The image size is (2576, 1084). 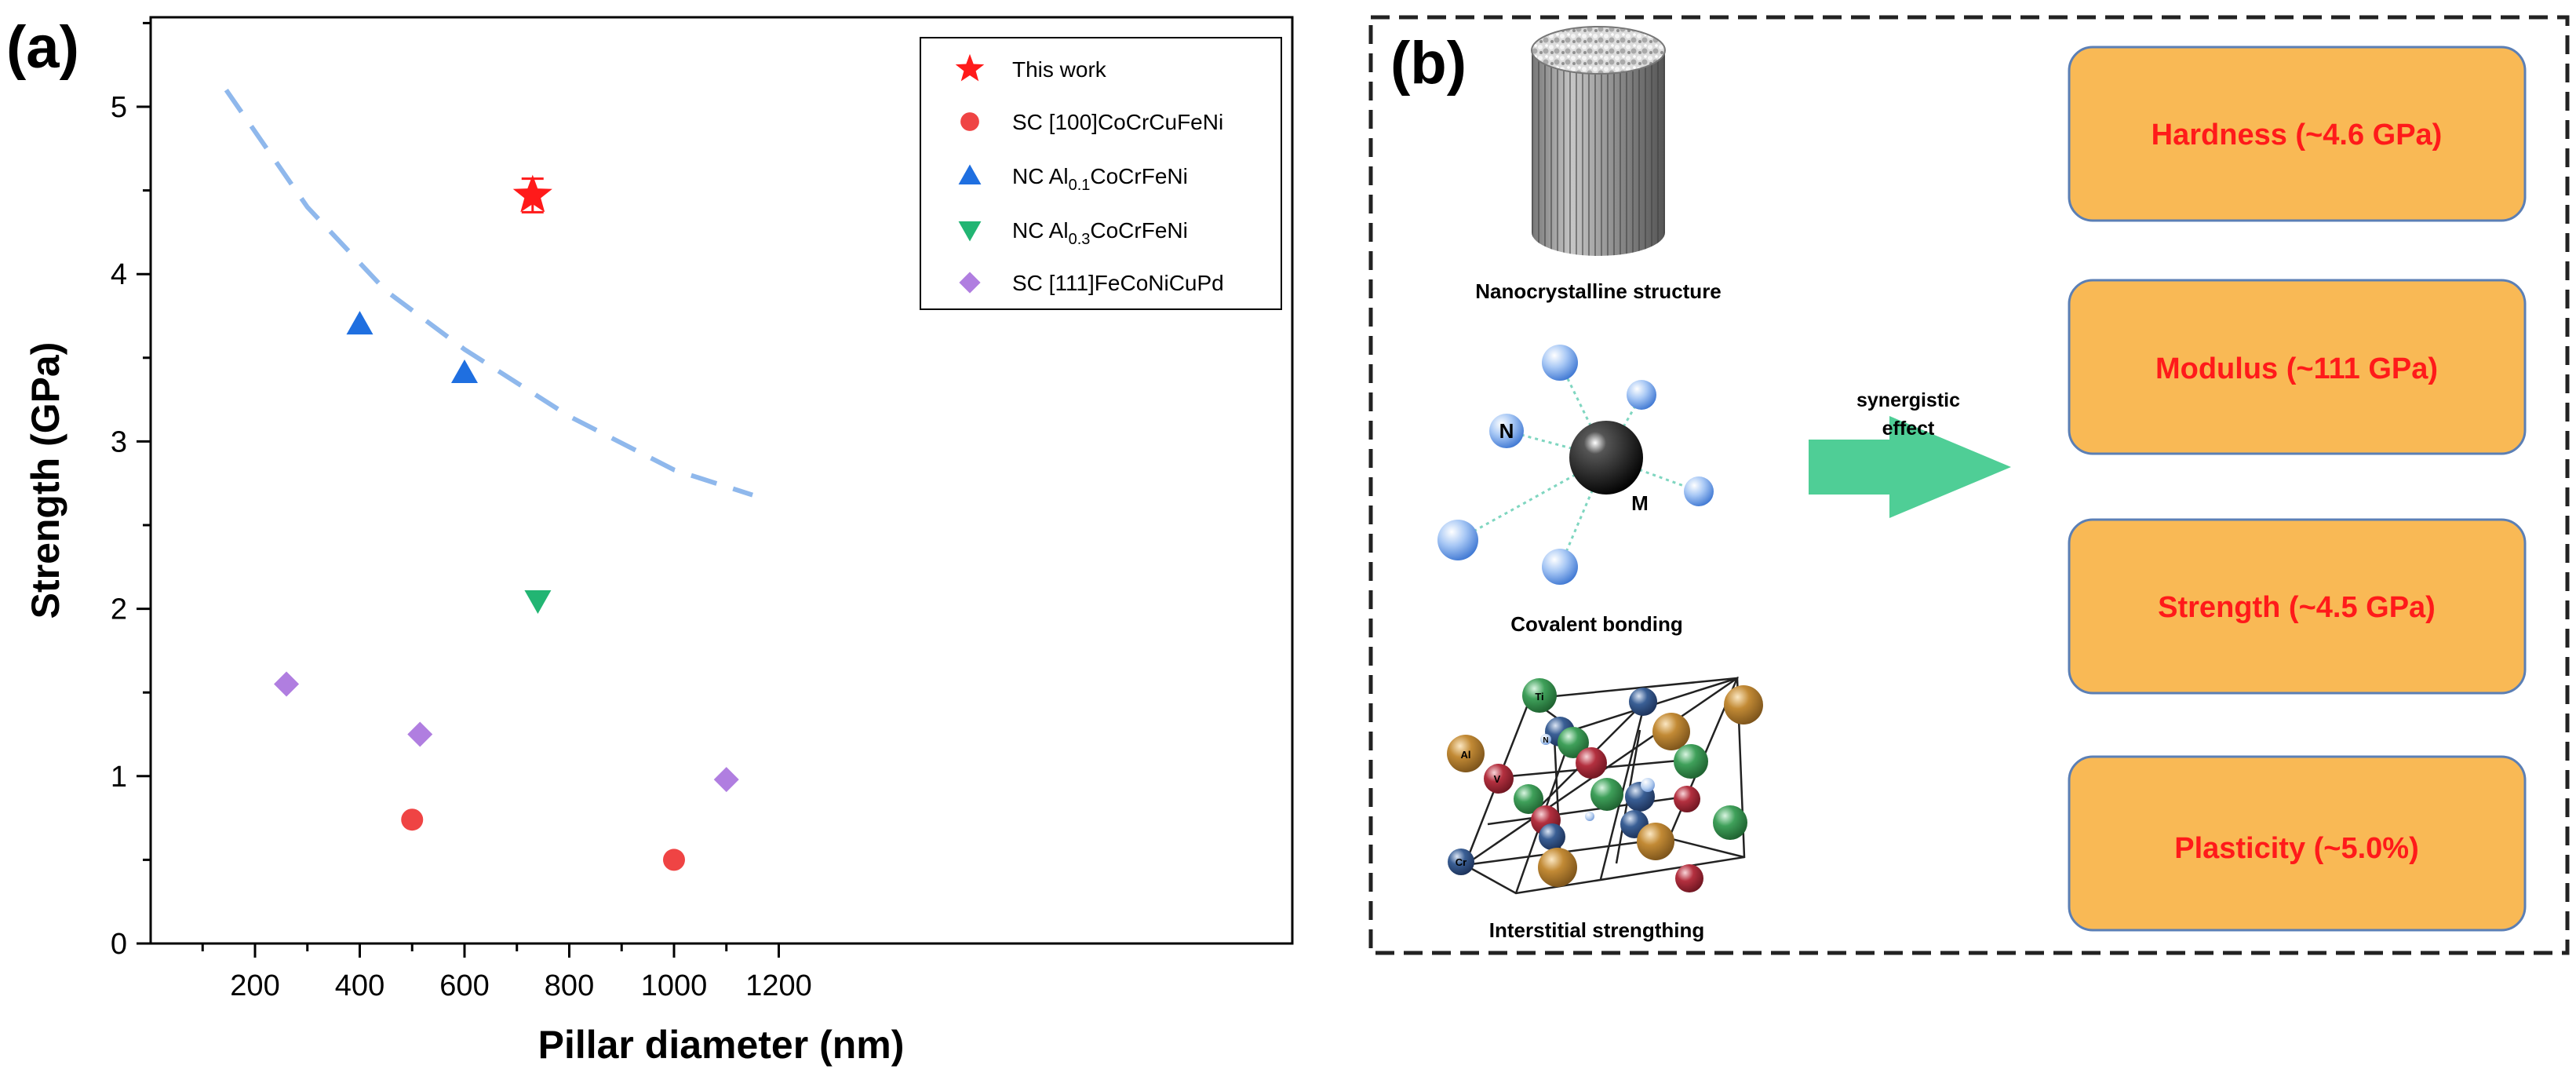 What do you see at coordinates (119, 777) in the screenshot?
I see `y-tick-label: 1` at bounding box center [119, 777].